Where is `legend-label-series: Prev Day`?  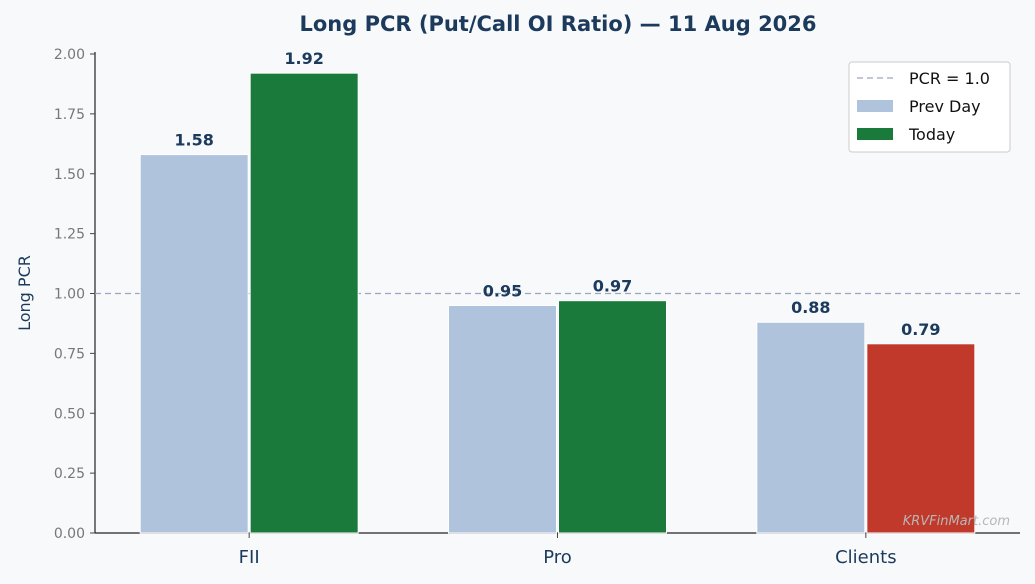 legend-label-series: Prev Day is located at coordinates (945, 106).